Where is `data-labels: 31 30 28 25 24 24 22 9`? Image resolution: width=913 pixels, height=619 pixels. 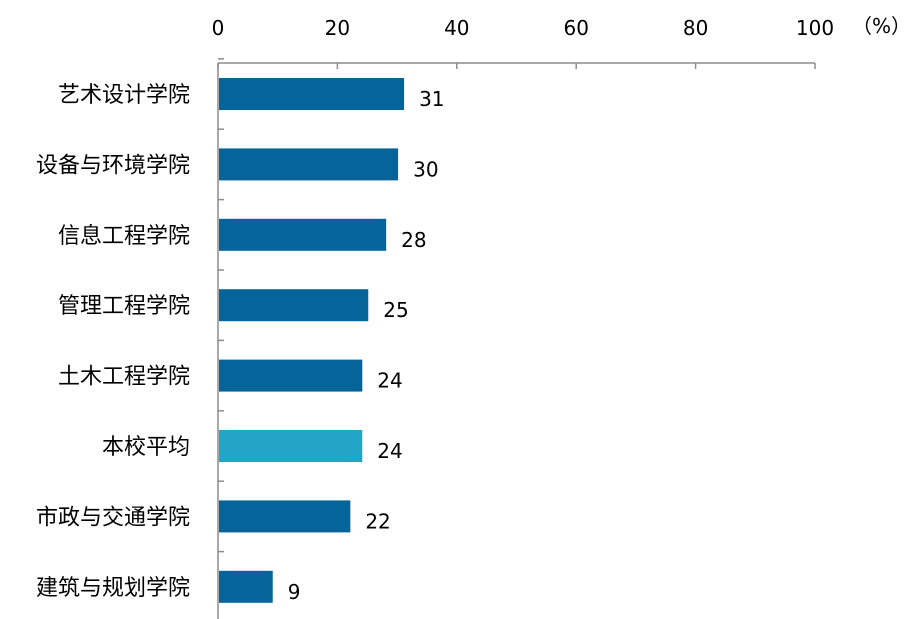
data-labels: 31 30 28 25 24 24 22 9 is located at coordinates (366, 345).